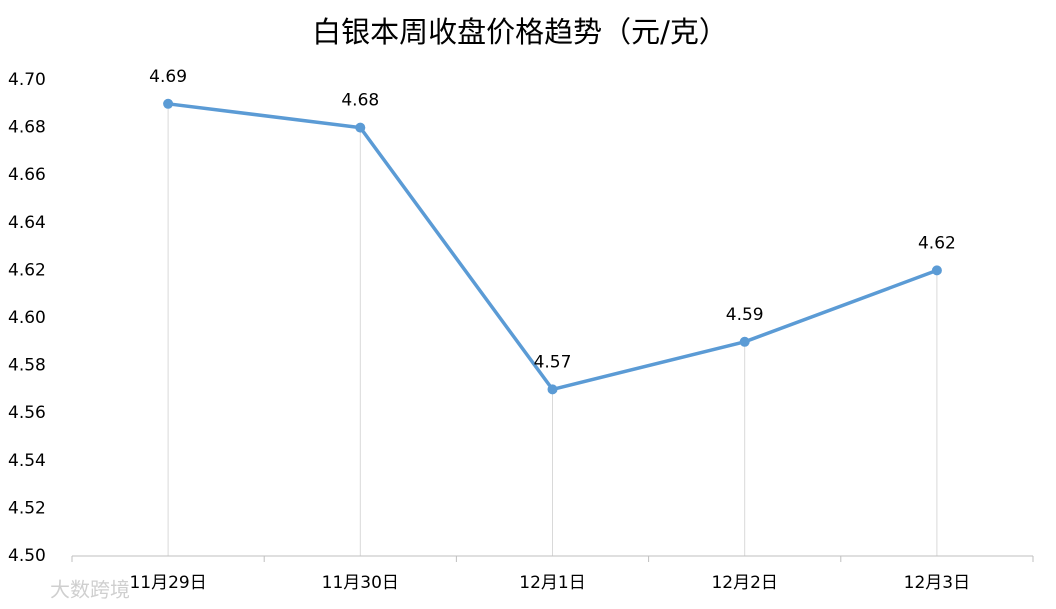 The height and width of the screenshot is (609, 1056). What do you see at coordinates (27, 461) in the screenshot?
I see `y-tick-label: 4.54` at bounding box center [27, 461].